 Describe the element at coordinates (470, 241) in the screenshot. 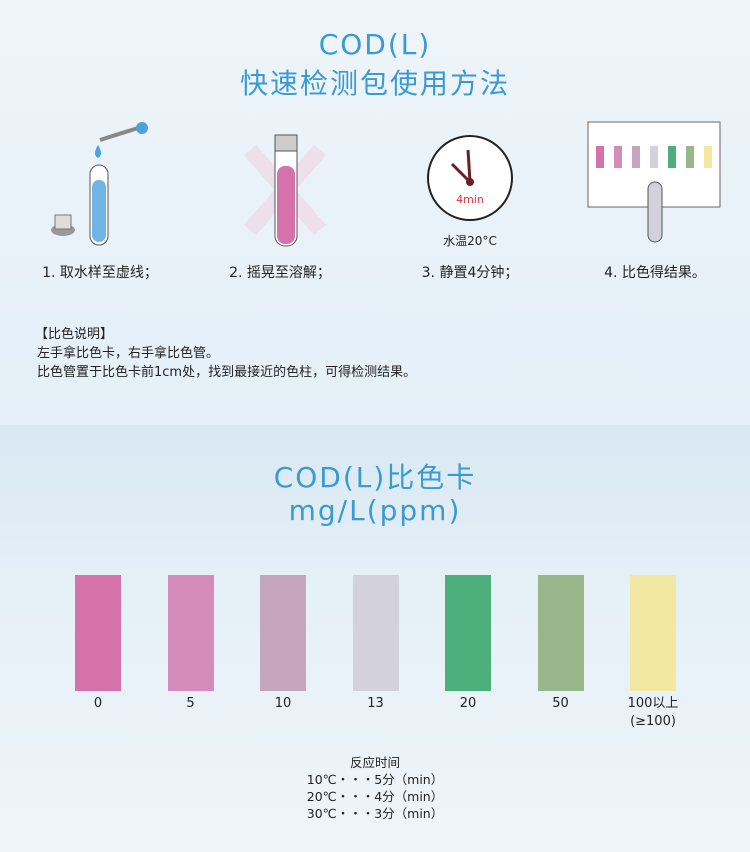

I see `water-temp-caption: 水温20°C` at that location.